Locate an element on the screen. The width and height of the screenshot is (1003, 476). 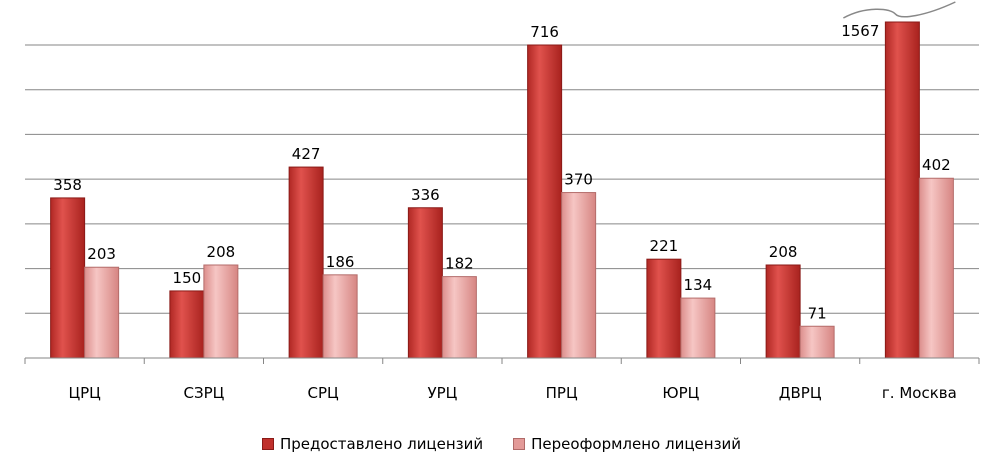
data-label: 186 is located at coordinates (340, 262).